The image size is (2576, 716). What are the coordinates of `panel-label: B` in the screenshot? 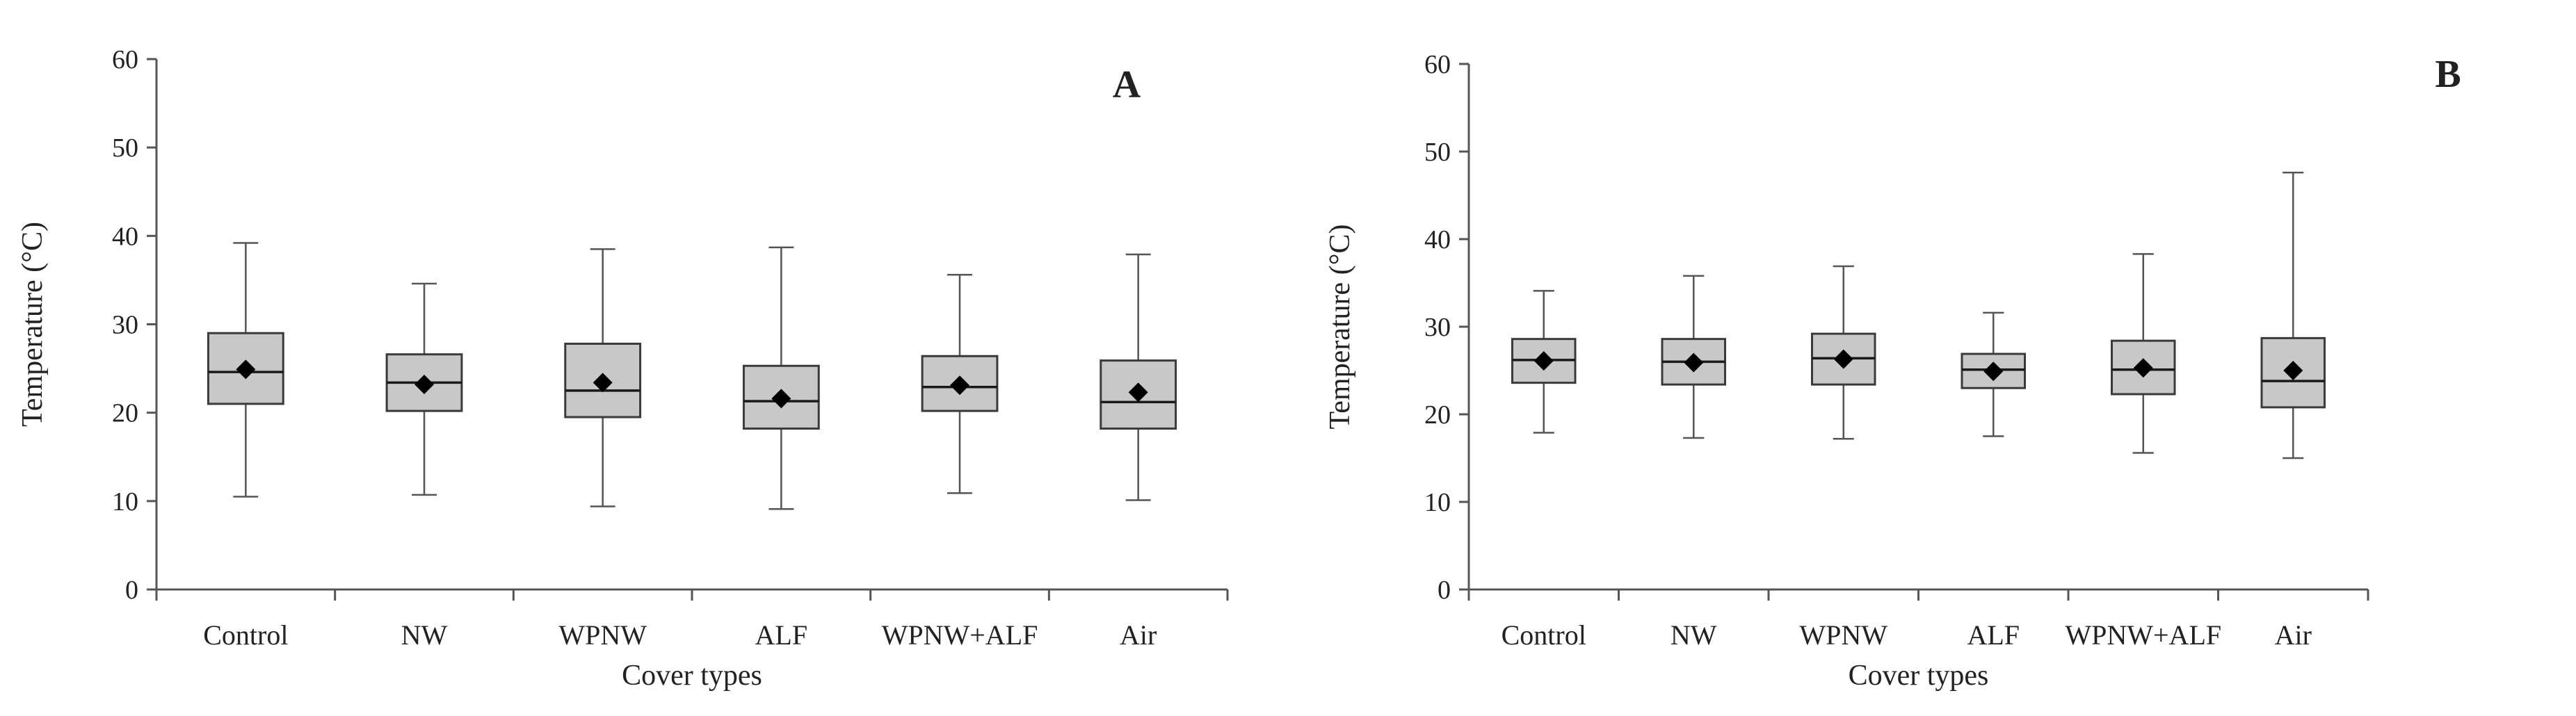 It's located at (2448, 74).